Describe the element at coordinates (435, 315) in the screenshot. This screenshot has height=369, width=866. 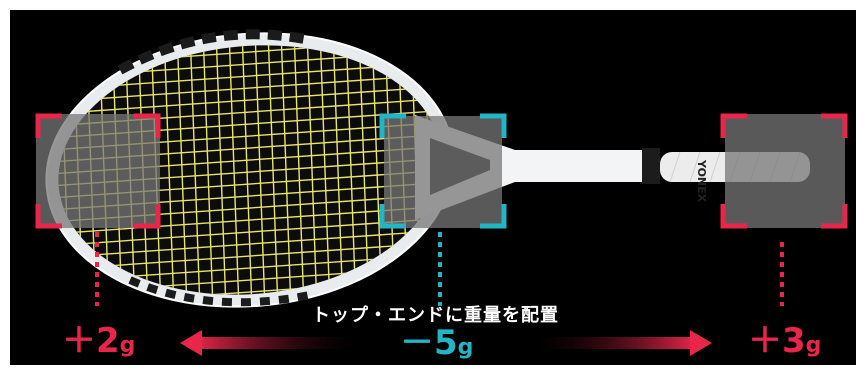
I see `caption-text: トップ・エンドに重量を配置` at that location.